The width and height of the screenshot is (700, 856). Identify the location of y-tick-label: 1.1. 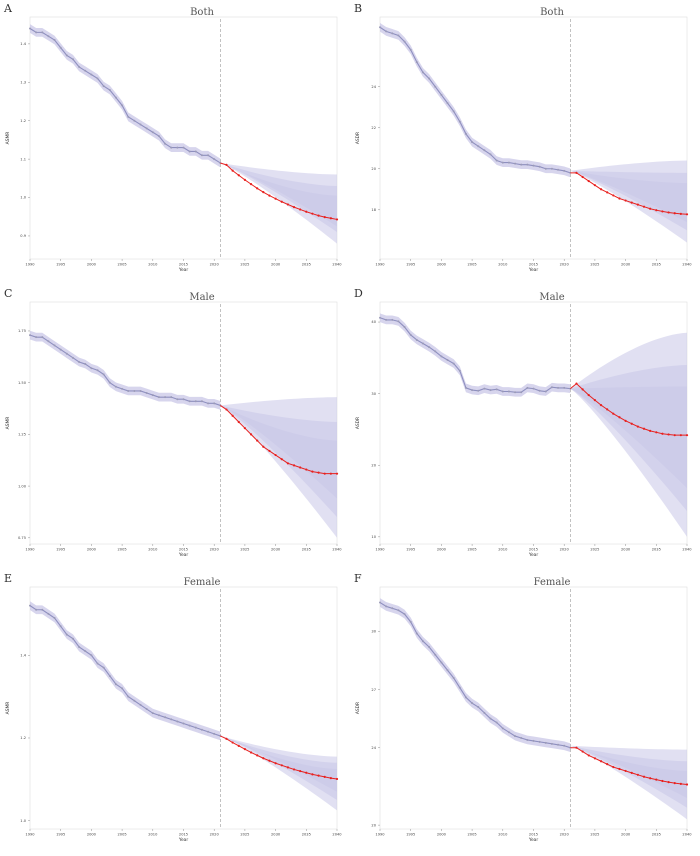
(23, 159).